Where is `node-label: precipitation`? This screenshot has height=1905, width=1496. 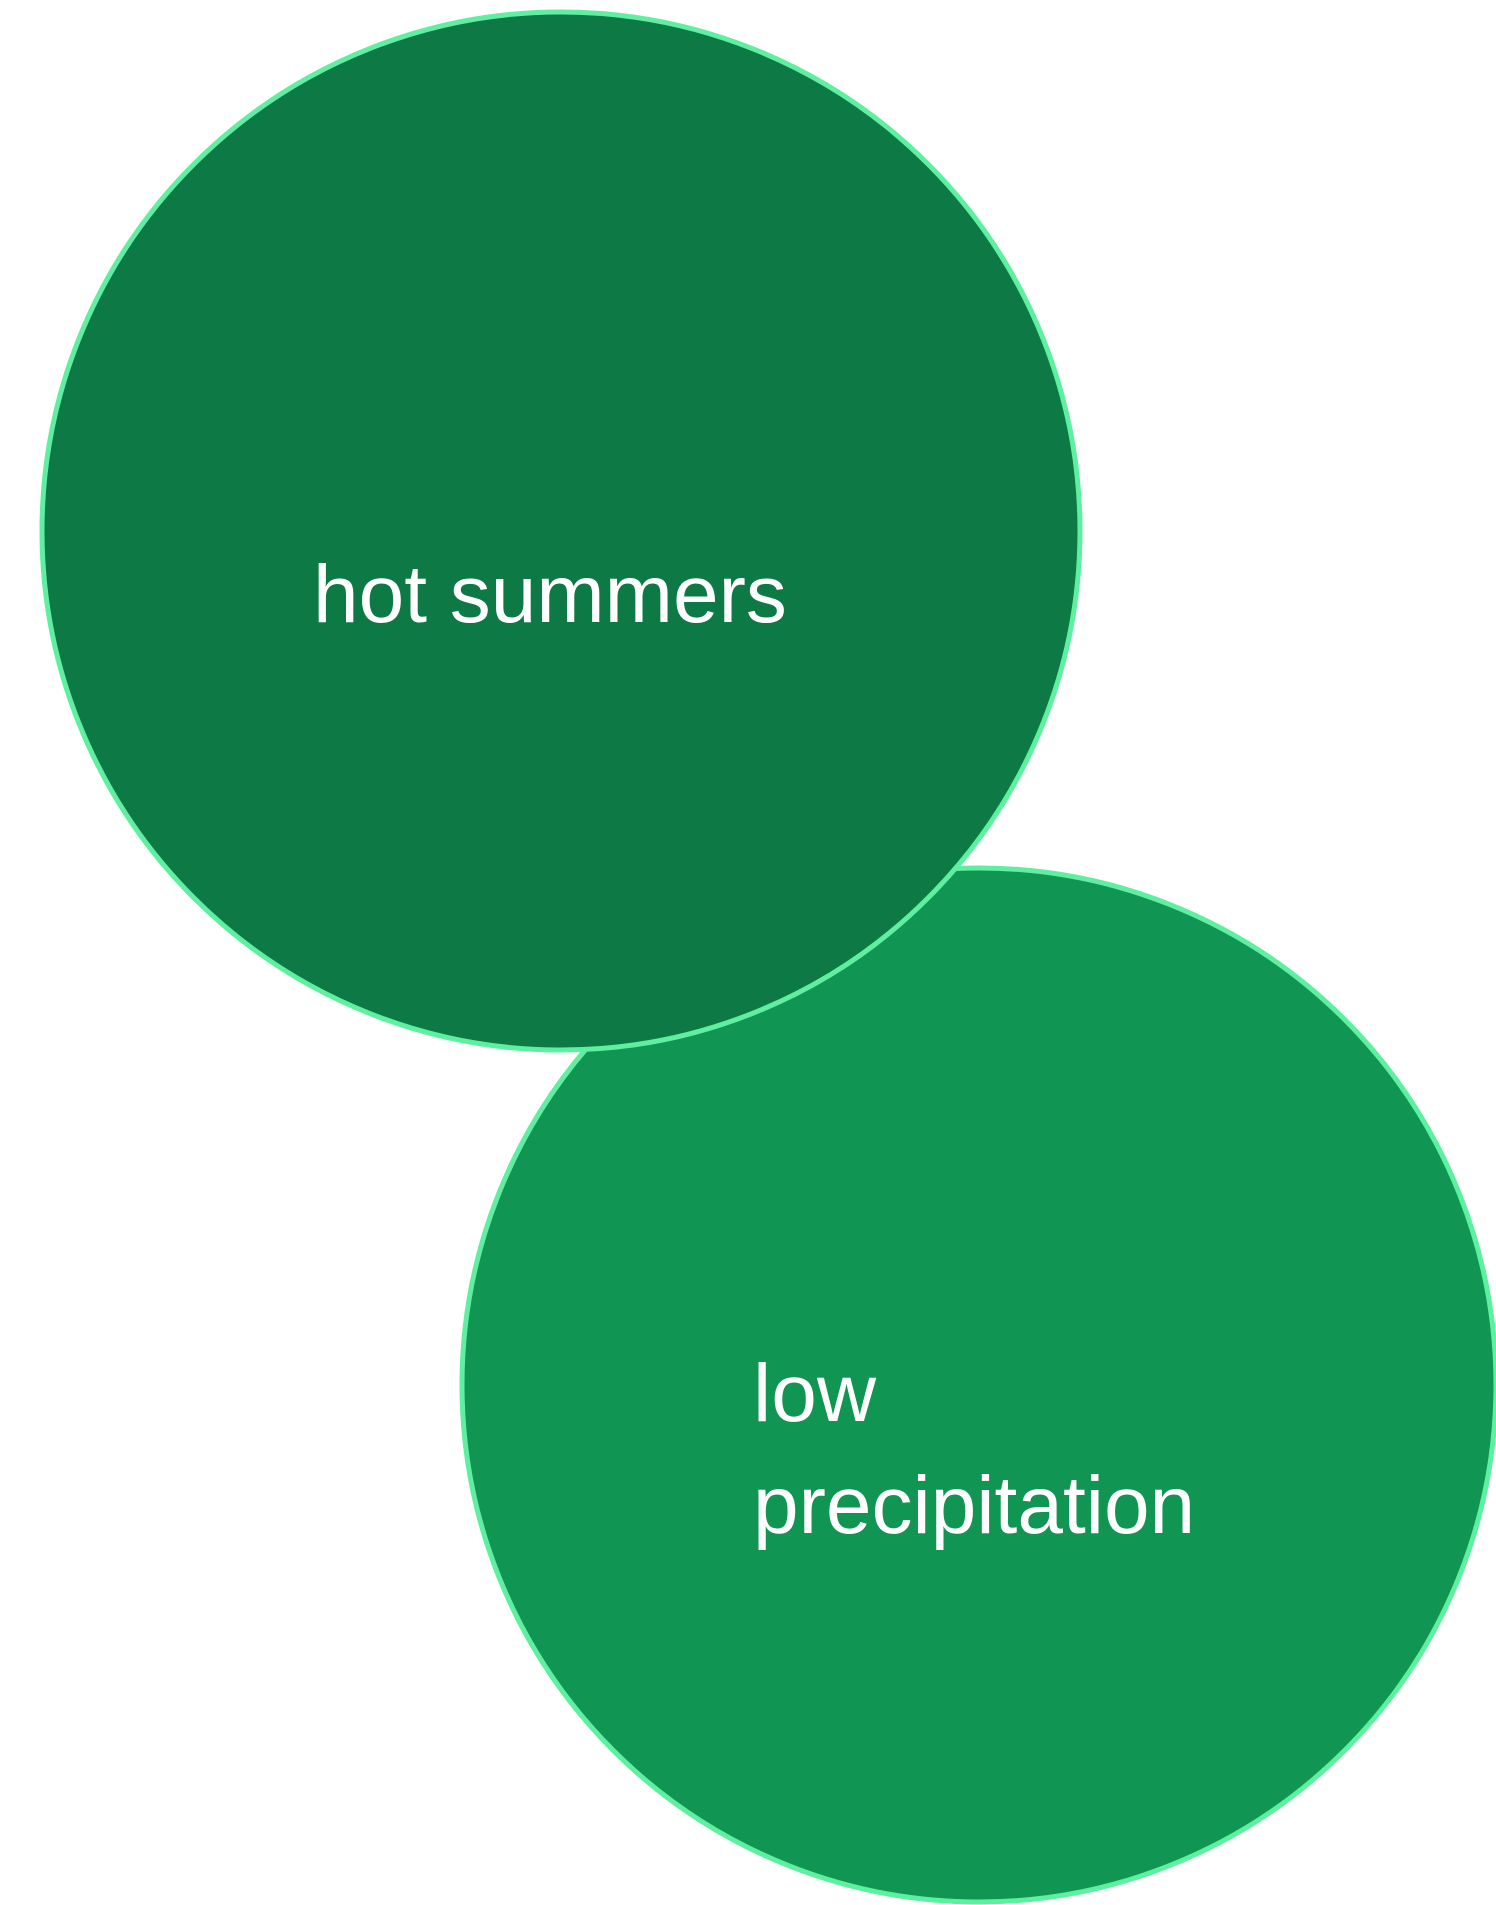 node-label: precipitation is located at coordinates (974, 1505).